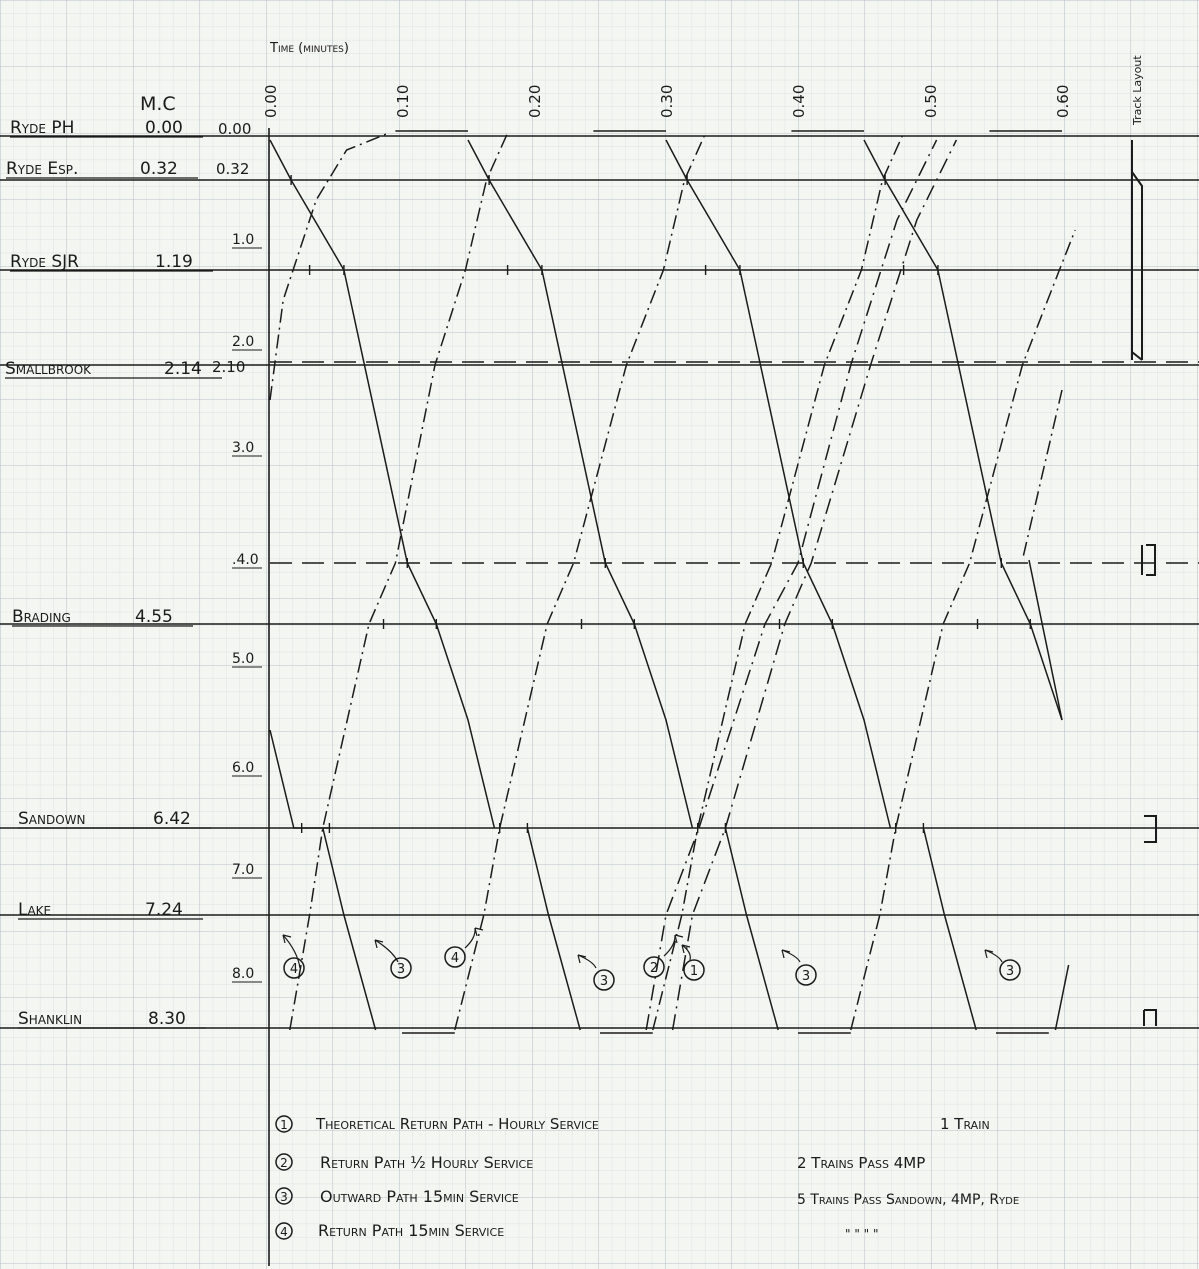 This screenshot has width=1199, height=1269. I want to click on station-name: Ryde SJR, so click(44, 262).